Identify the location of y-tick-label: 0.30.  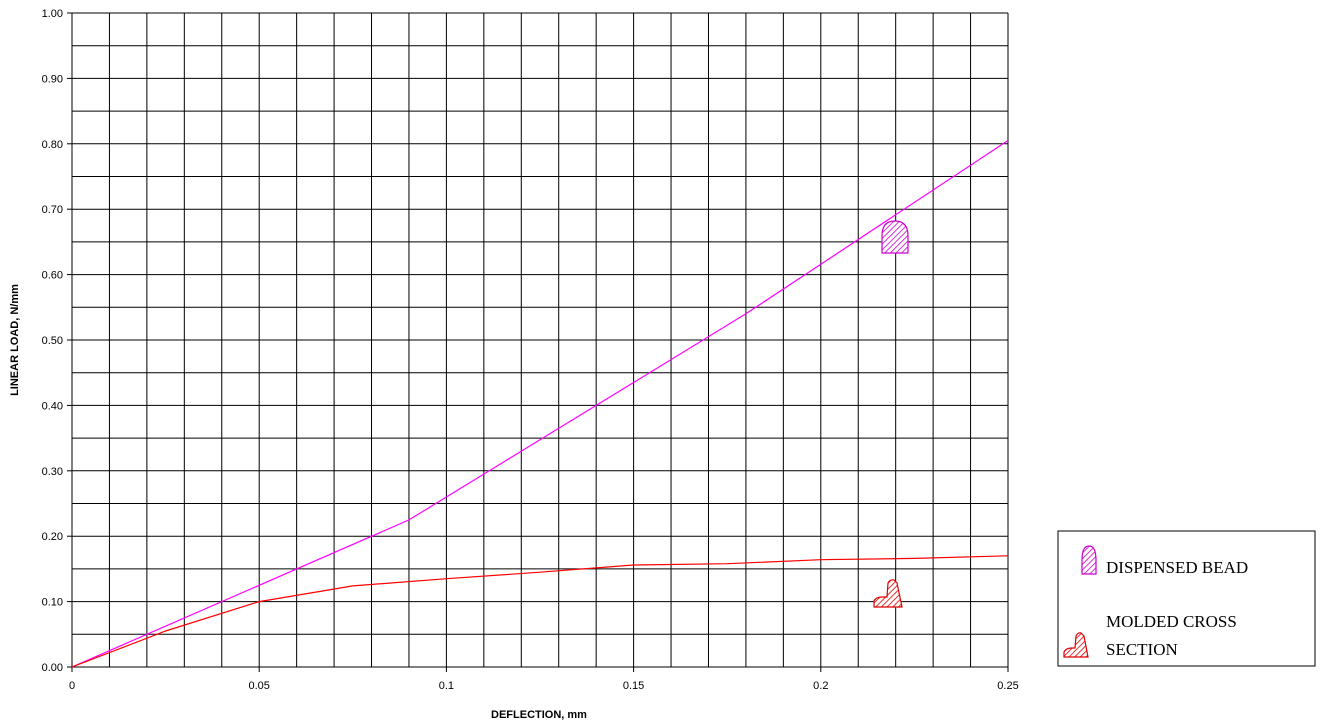
(52, 472).